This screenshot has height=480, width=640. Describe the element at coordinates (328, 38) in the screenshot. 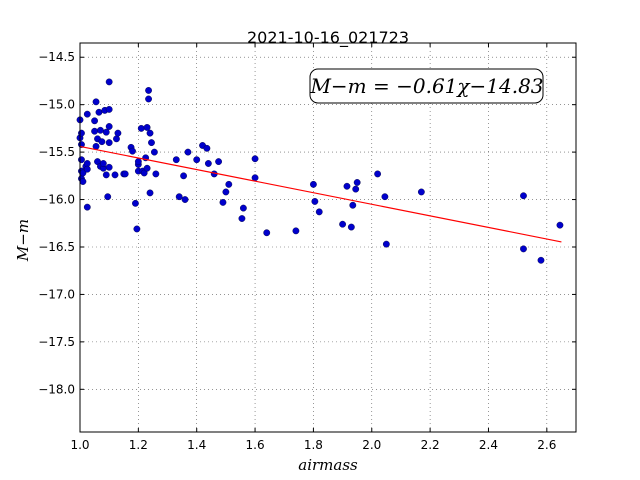

I see `chart-title: 2021-10-16_021723` at that location.